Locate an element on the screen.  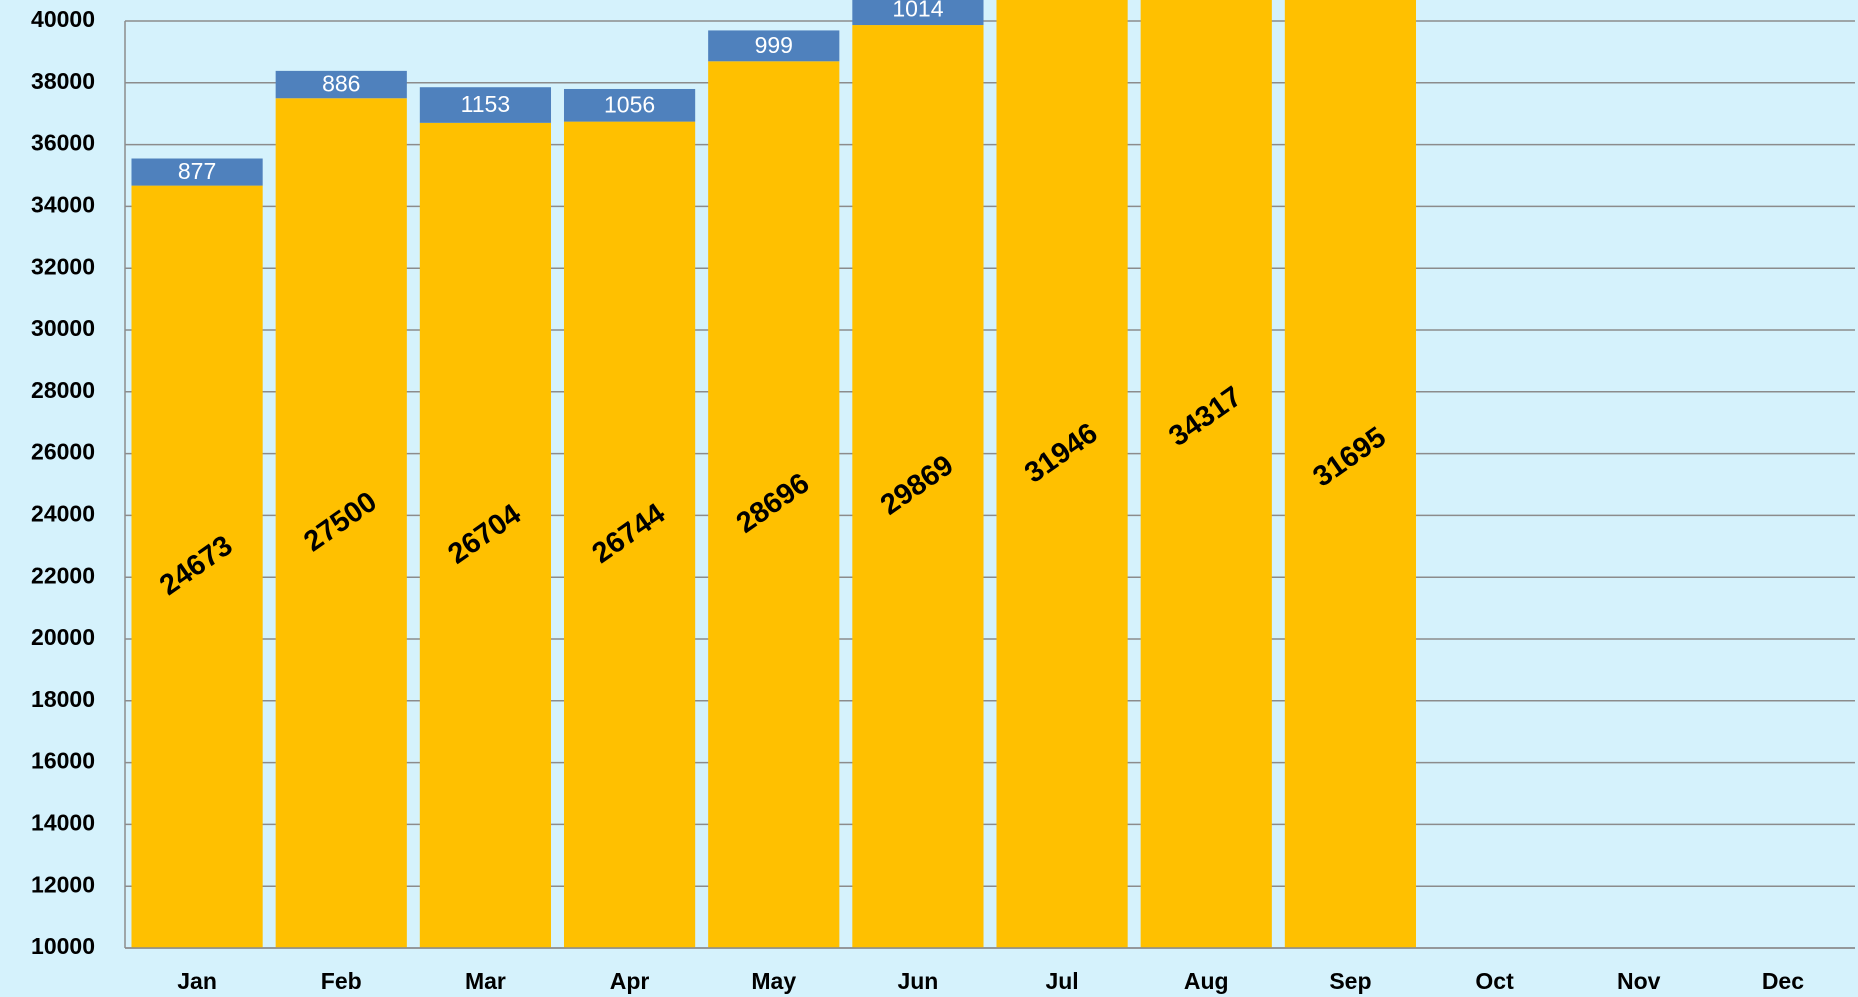
y-tick-label: 40000 is located at coordinates (63, 19).